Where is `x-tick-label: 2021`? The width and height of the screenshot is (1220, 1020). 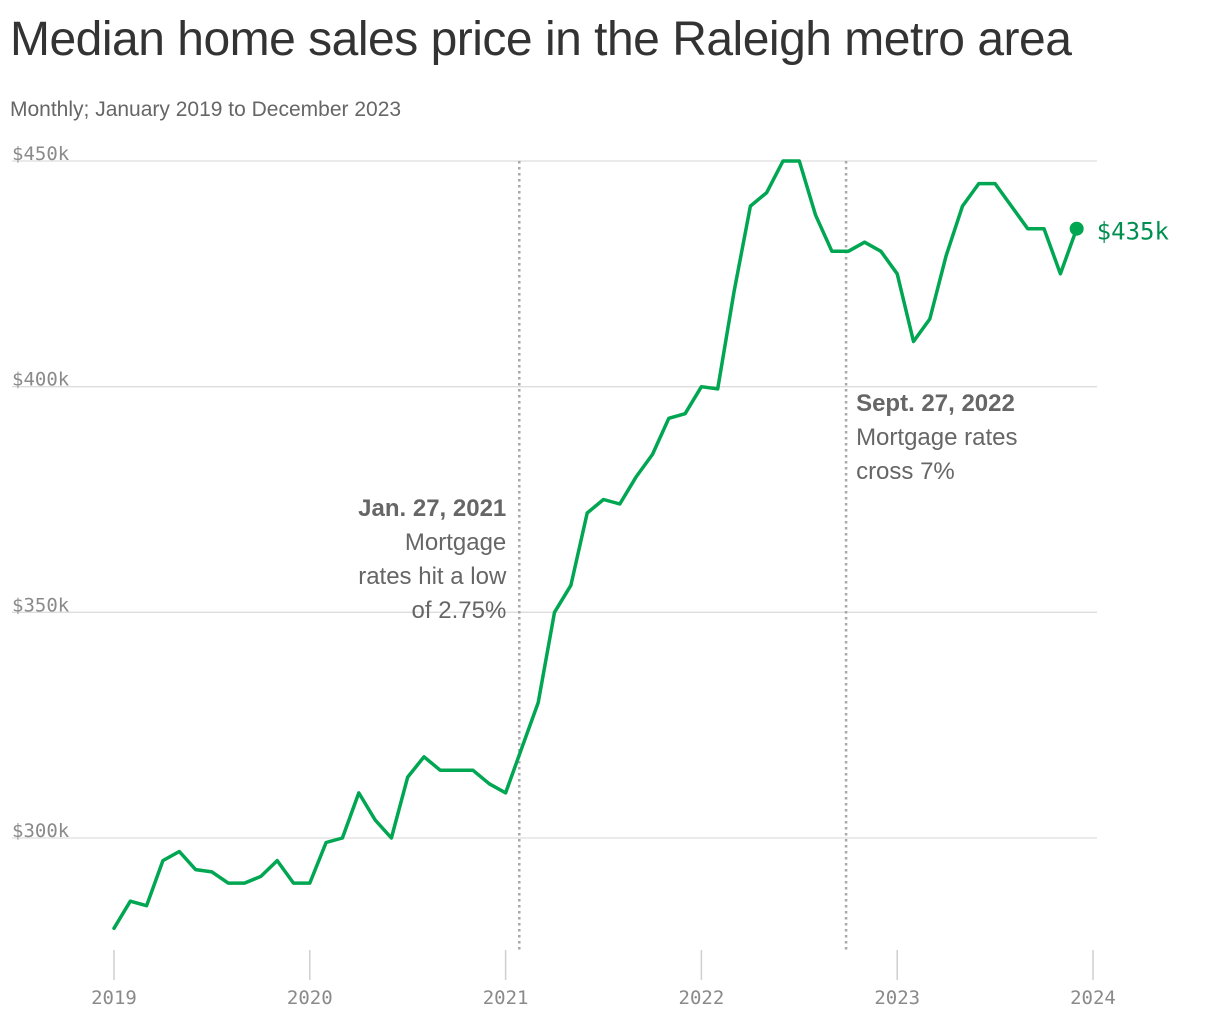
x-tick-label: 2021 is located at coordinates (506, 998).